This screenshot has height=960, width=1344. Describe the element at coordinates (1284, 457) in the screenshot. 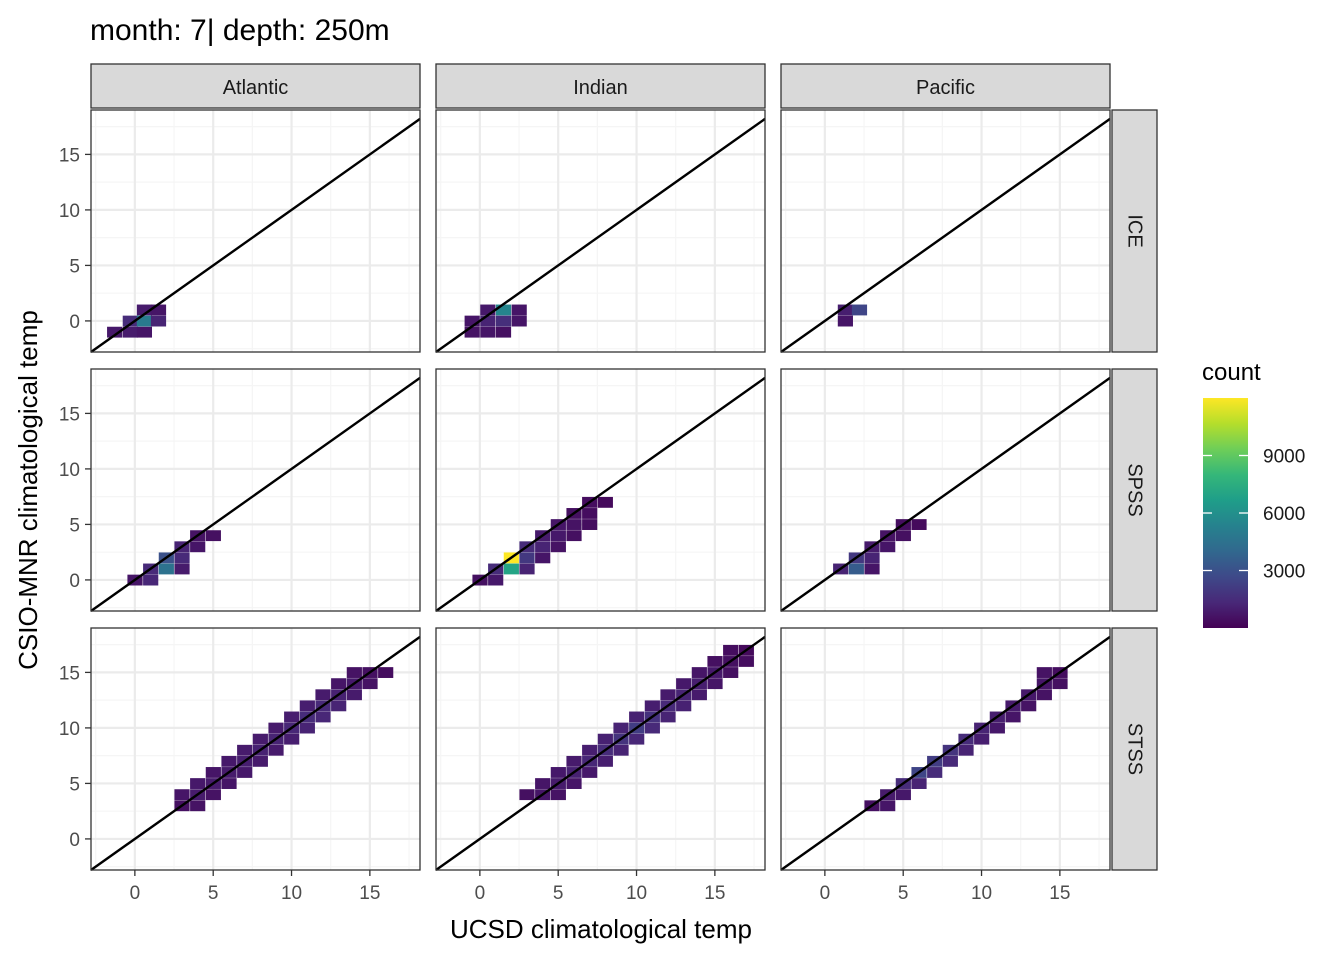

I see `legend-tick-label: 9000` at that location.